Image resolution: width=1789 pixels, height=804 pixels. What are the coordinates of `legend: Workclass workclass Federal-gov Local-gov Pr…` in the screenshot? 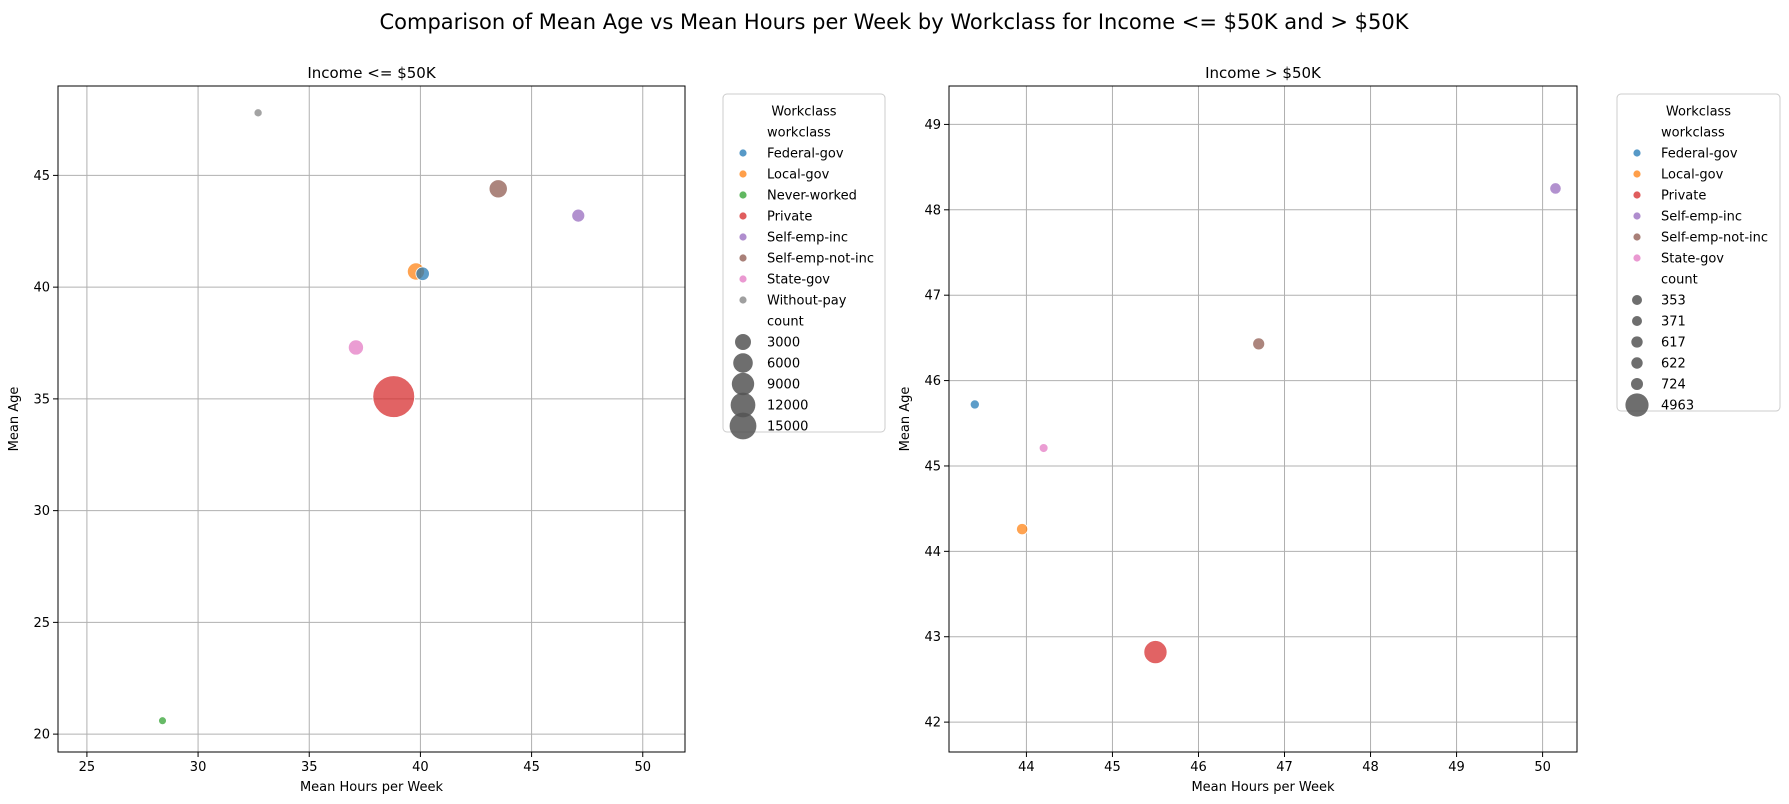 It's located at (1698, 255).